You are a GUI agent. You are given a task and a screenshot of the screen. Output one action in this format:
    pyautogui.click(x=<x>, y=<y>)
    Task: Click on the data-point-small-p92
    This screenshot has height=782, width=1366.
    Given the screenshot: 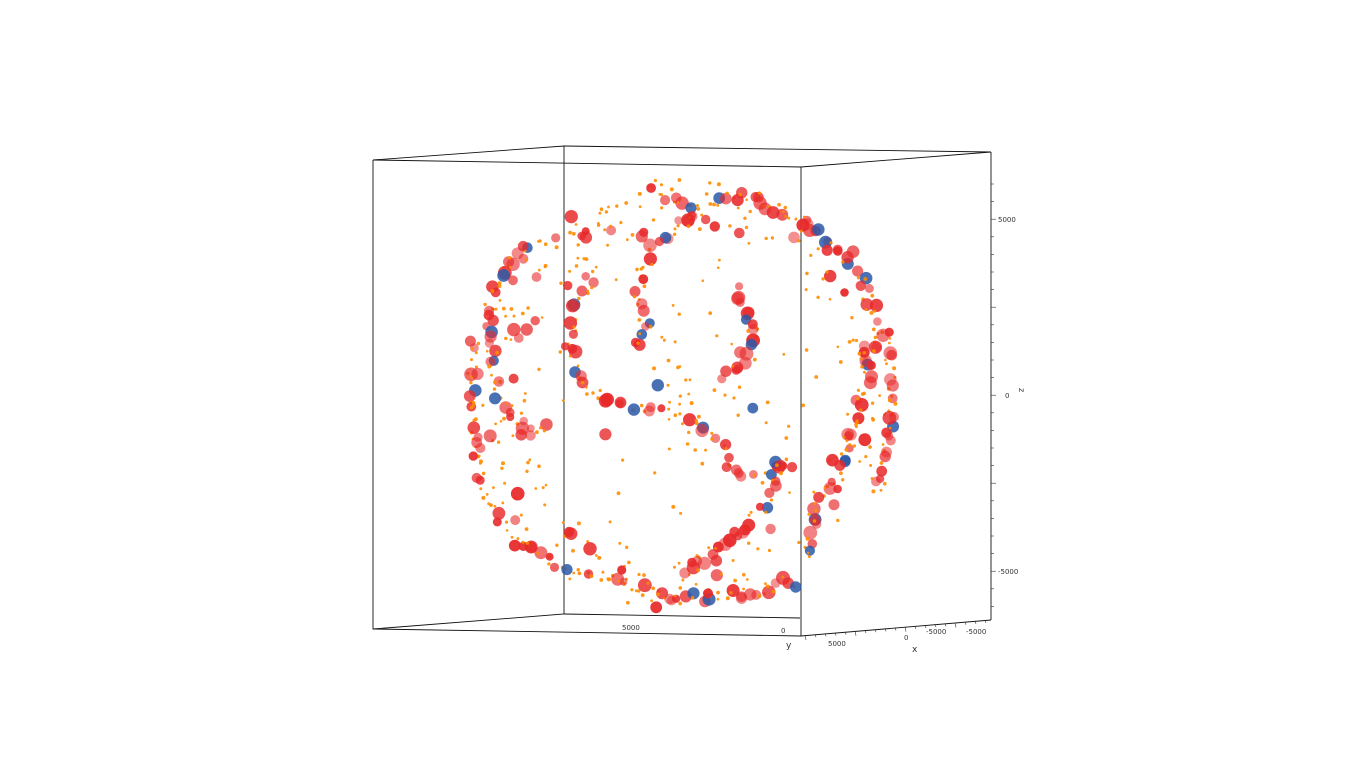 What is the action you would take?
    pyautogui.click(x=680, y=414)
    